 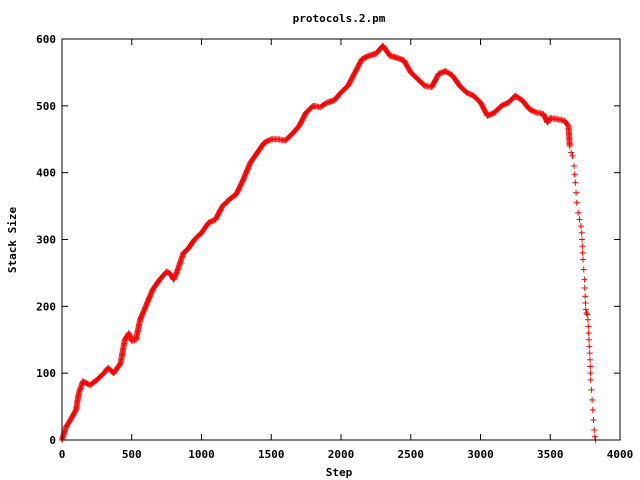 I want to click on y-tick-label: 200, so click(x=46, y=306).